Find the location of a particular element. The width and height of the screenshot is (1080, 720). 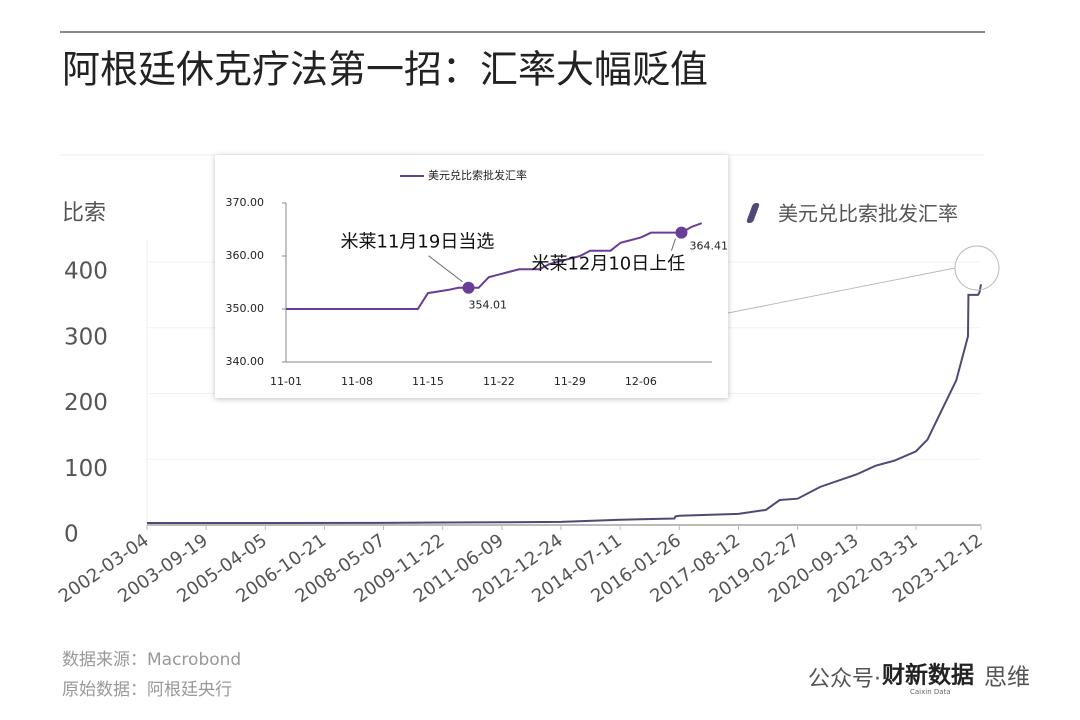

y-tick-label: 300 is located at coordinates (86, 337).